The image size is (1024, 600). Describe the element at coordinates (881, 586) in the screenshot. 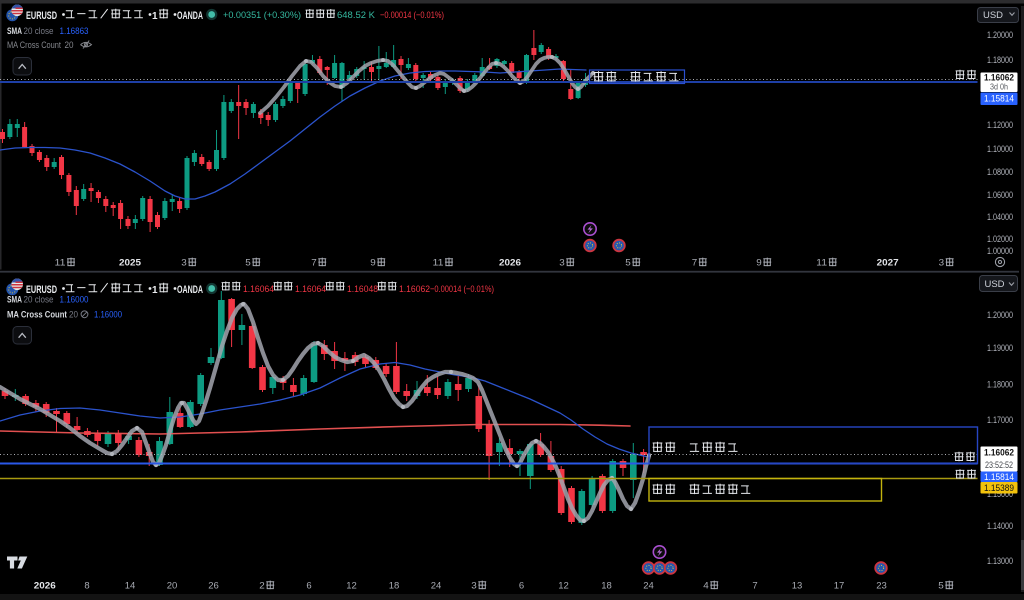

I see `svg-text: 23` at that location.